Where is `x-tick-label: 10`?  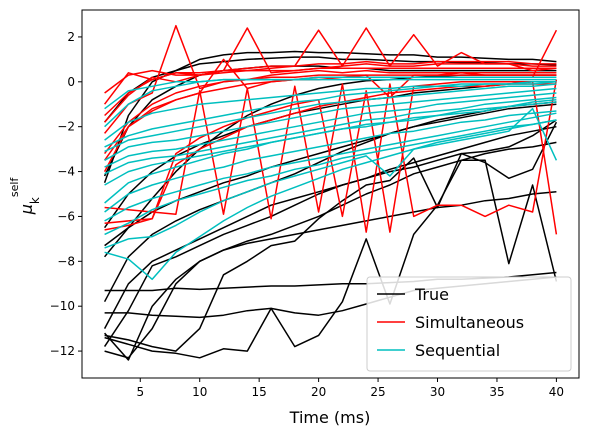
x-tick-label: 10 is located at coordinates (199, 392).